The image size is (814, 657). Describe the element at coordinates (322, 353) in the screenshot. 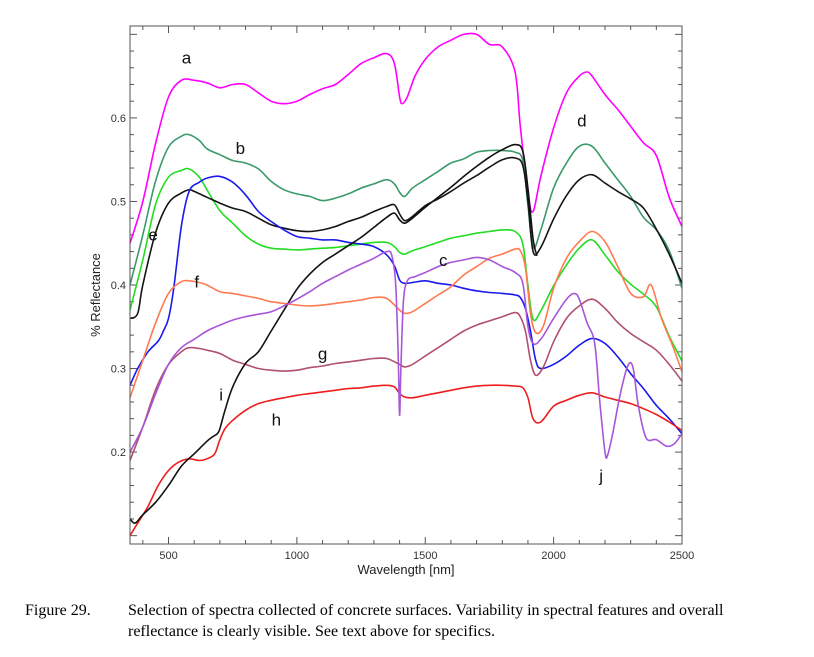

I see `series-label-g: g` at that location.